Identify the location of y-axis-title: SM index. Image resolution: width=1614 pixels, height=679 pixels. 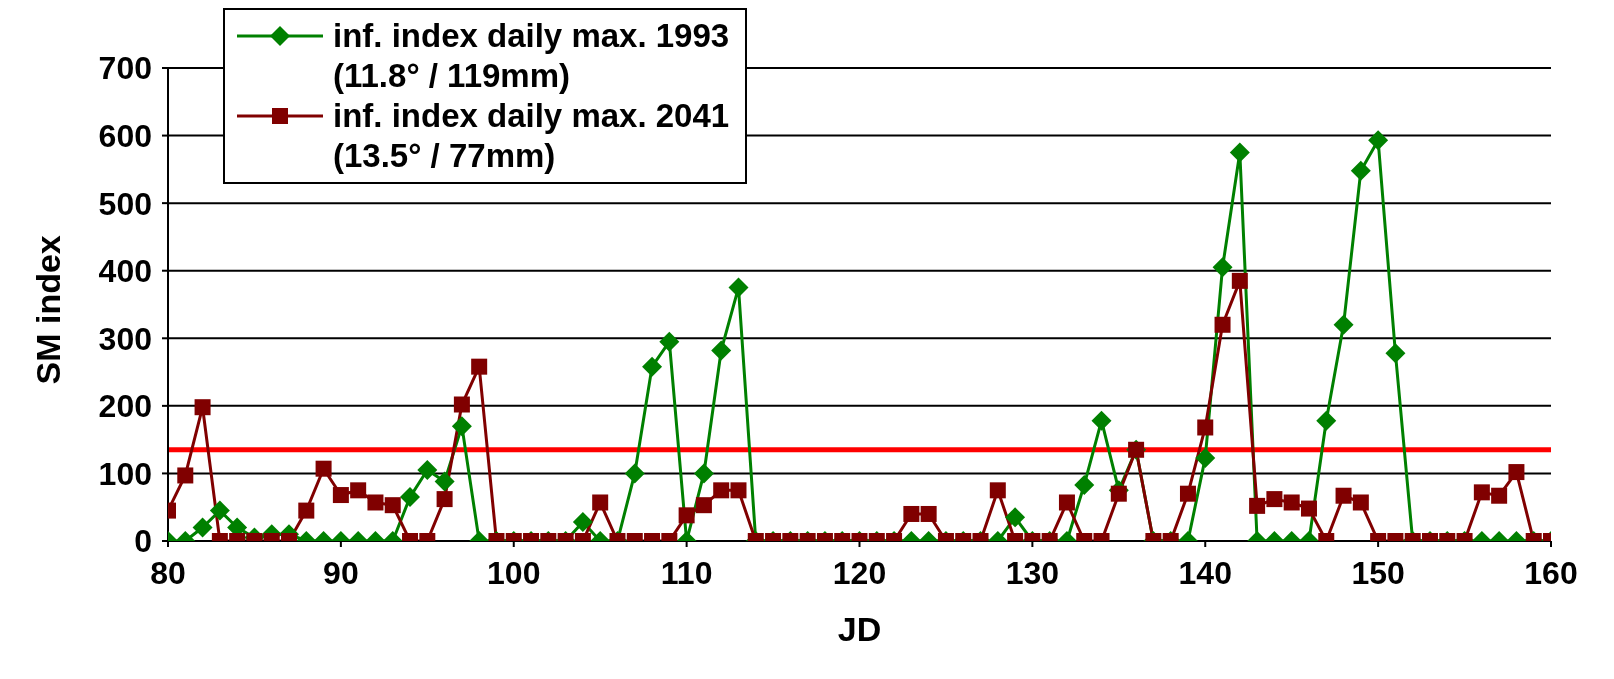
(48, 310).